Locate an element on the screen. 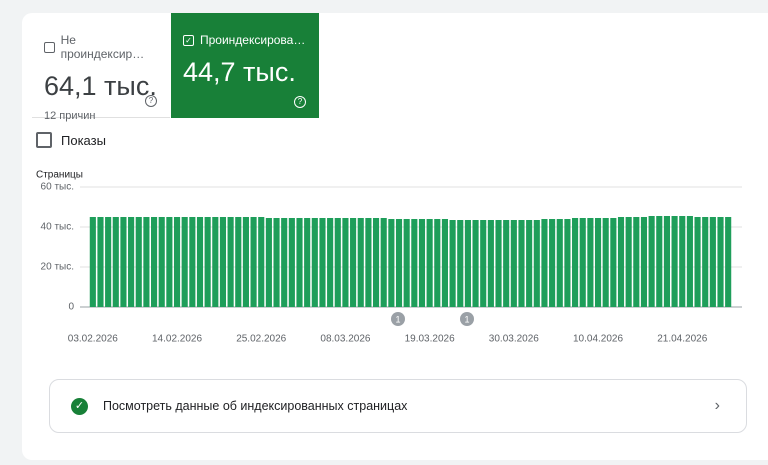  x-tick-label: 08.03.2026 is located at coordinates (345, 339).